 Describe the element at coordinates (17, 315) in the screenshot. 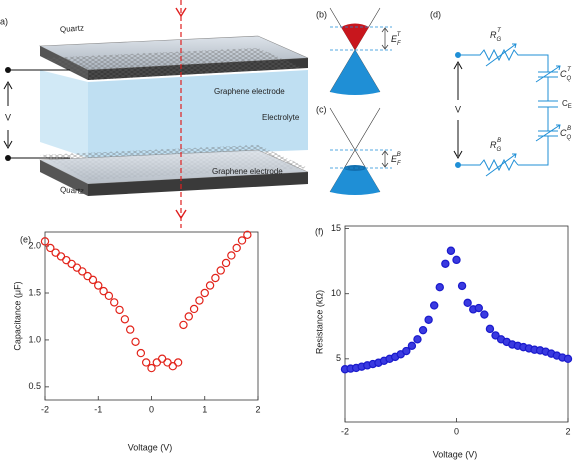

I see `y-axis-label: Capacitance (μF)` at that location.